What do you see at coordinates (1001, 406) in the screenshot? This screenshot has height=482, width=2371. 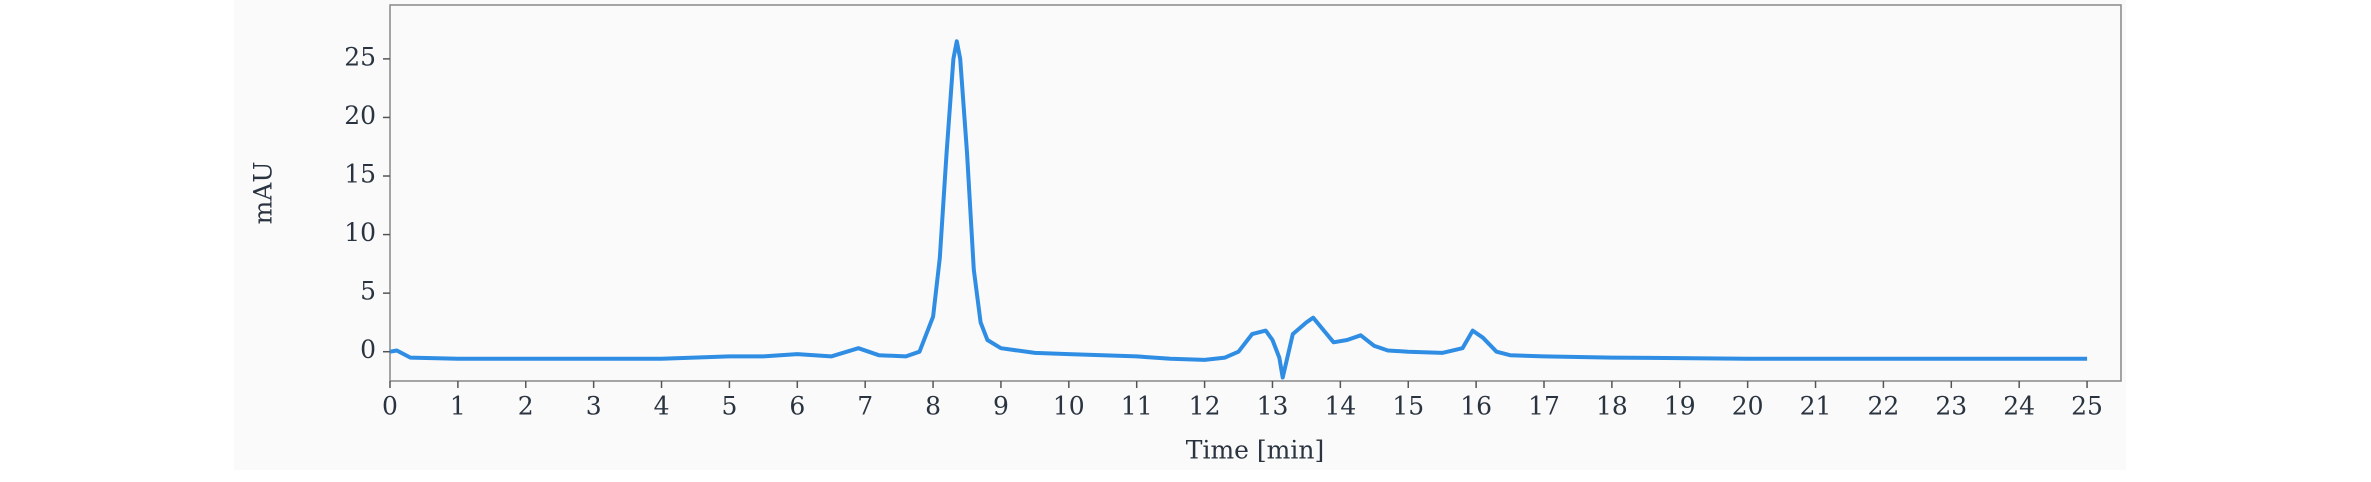 I see `x-tick-label: 9` at bounding box center [1001, 406].